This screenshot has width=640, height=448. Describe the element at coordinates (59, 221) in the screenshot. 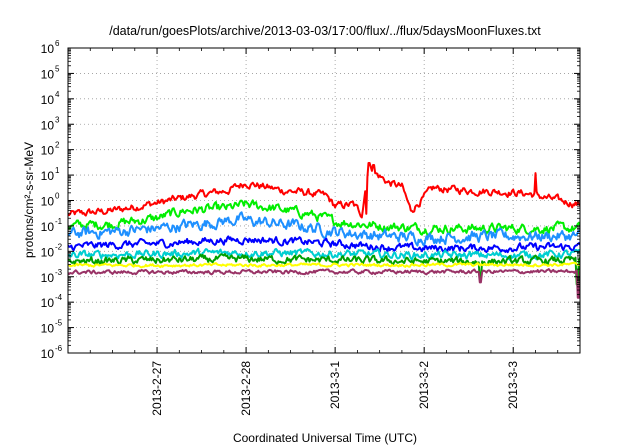

I see `y-tick-exponent: -1` at that location.